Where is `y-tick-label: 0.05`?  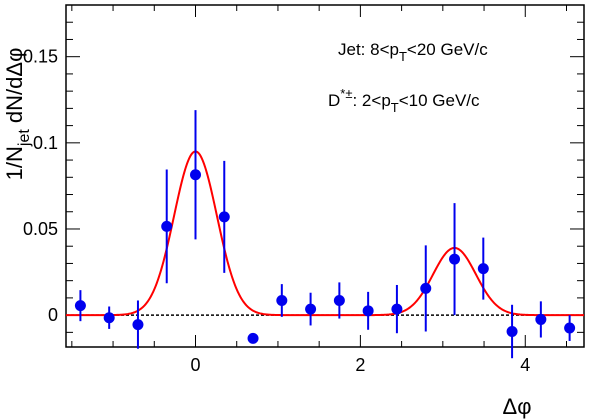 y-tick-label: 0.05 is located at coordinates (40, 229).